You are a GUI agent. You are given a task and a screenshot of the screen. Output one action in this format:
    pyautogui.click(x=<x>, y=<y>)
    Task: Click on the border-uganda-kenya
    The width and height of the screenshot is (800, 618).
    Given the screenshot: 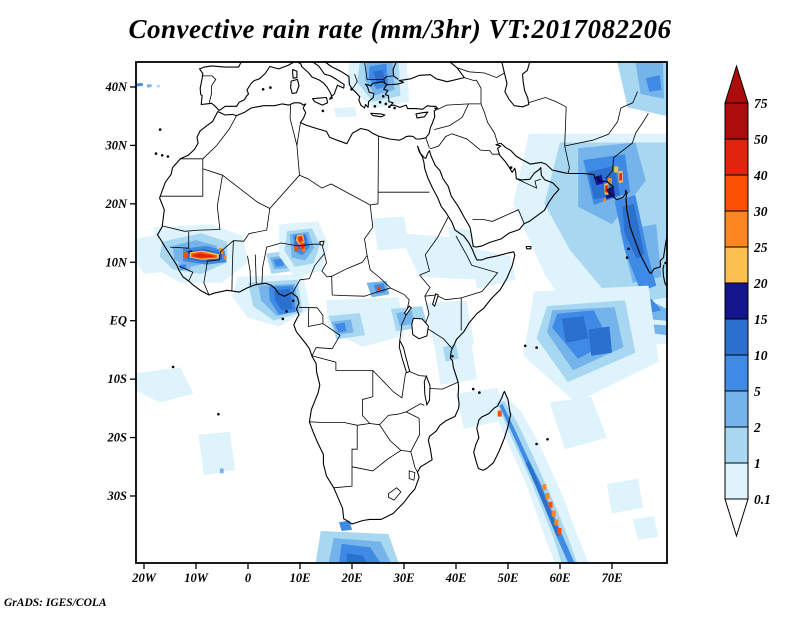 What is the action you would take?
    pyautogui.click(x=426, y=311)
    